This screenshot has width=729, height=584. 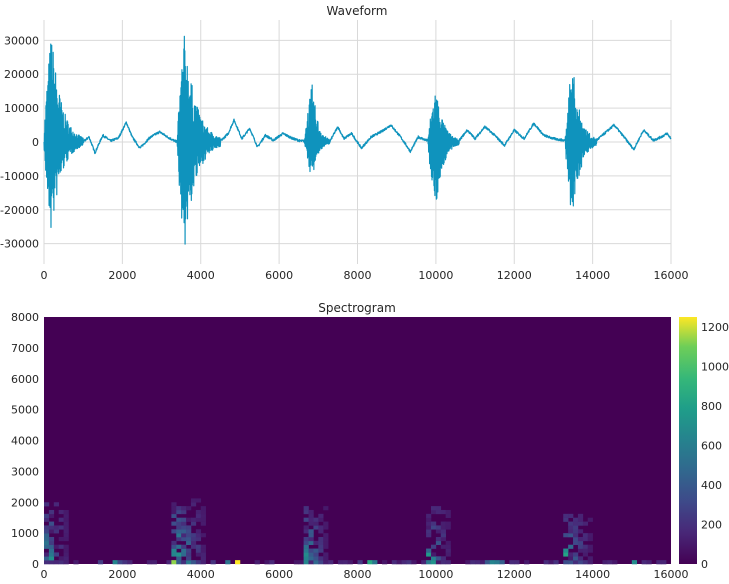 I want to click on spectrogram-x-tick-label: 0, so click(x=44, y=574).